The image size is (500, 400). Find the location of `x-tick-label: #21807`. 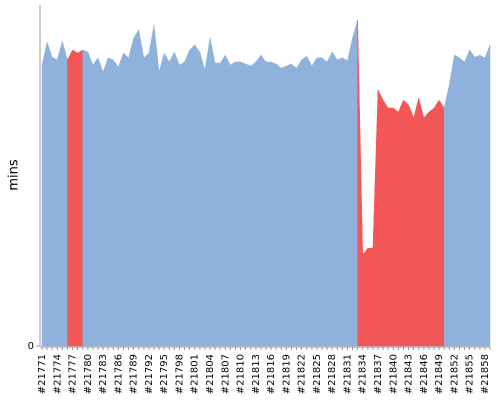

x-tick-label: #21807 is located at coordinates (225, 374).